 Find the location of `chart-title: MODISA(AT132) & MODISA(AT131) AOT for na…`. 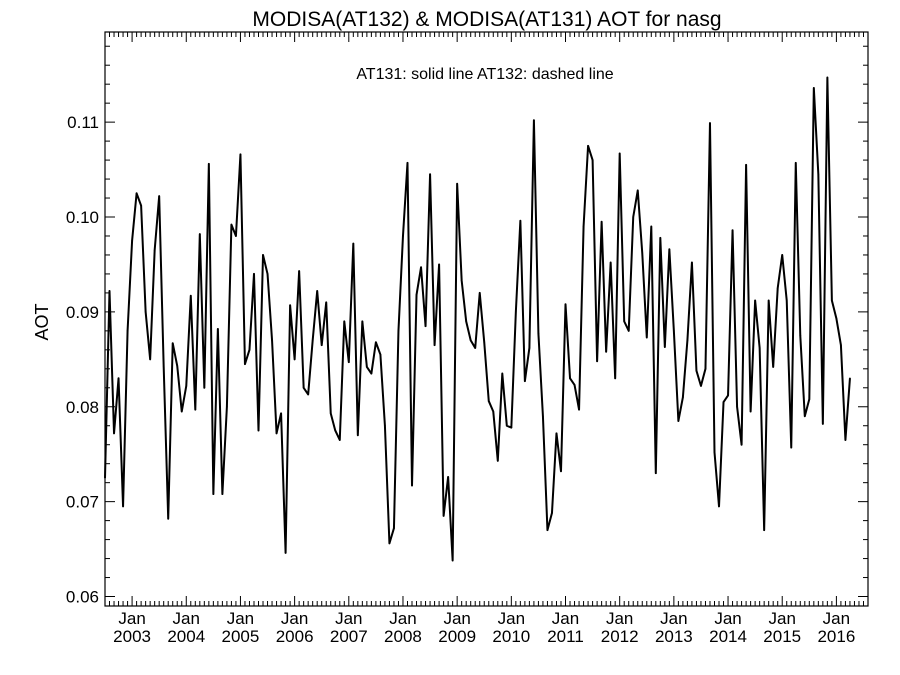

chart-title: MODISA(AT132) & MODISA(AT131) AOT for na… is located at coordinates (486, 19).